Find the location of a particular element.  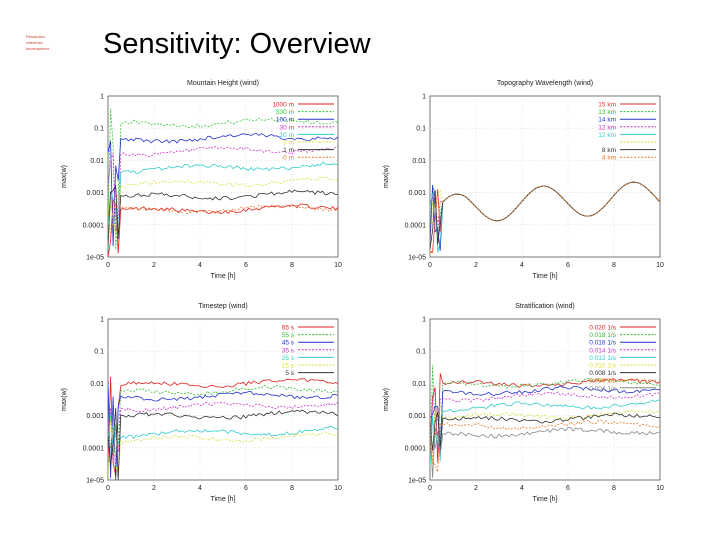

legend-label: 15 km is located at coordinates (607, 105).